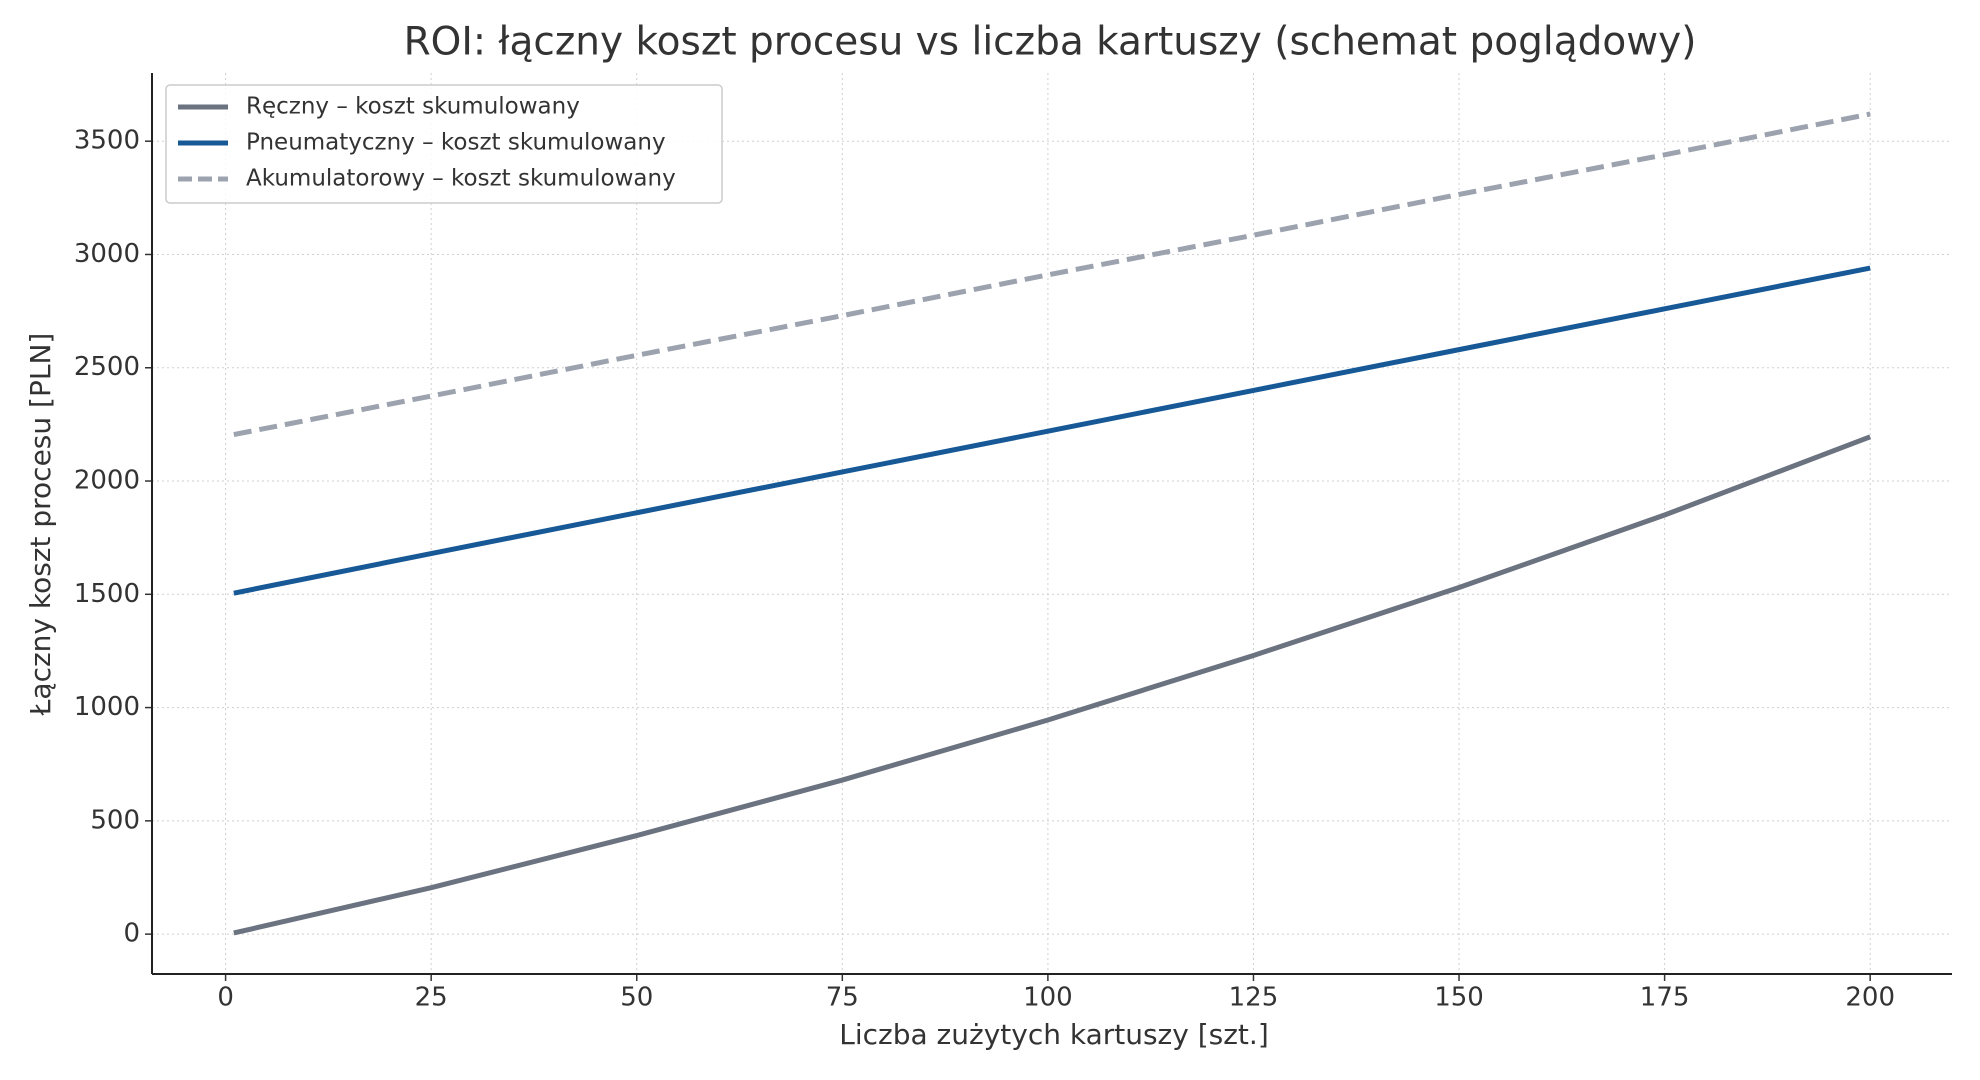 This screenshot has height=1080, width=1980. Describe the element at coordinates (1054, 1034) in the screenshot. I see `x-axis-label: Liczba zużytych kartuszy [szt.]` at that location.